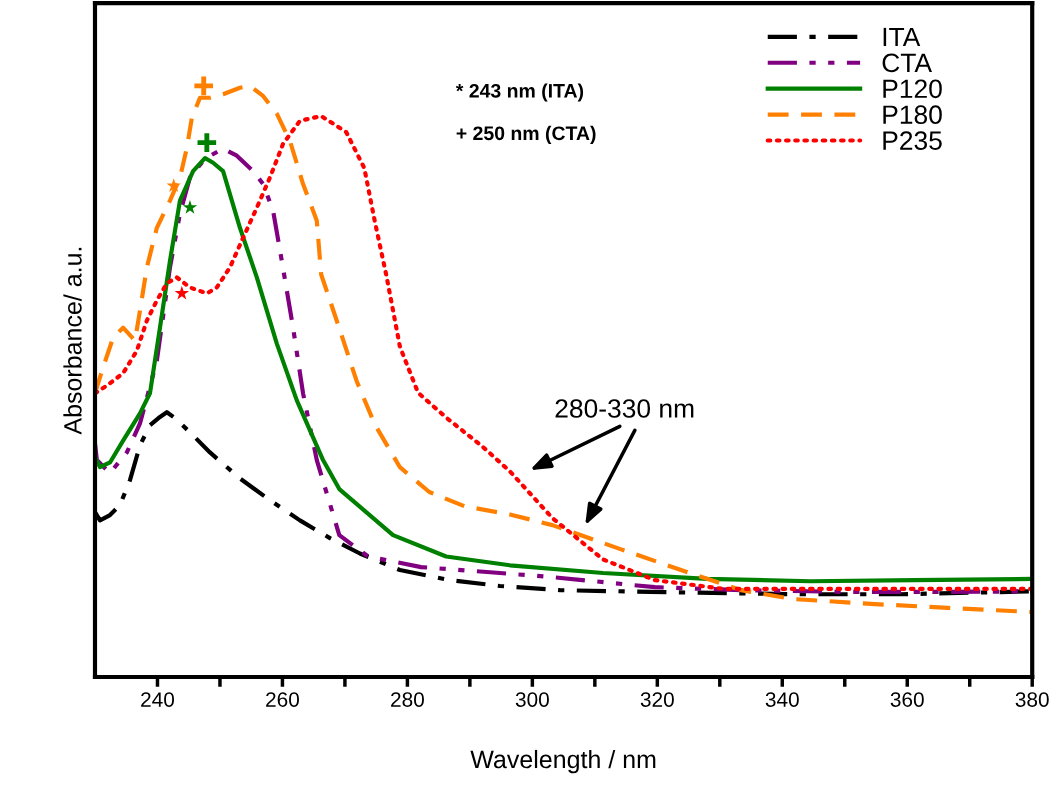  What do you see at coordinates (282, 699) in the screenshot?
I see `x-tick-label: 260` at bounding box center [282, 699].